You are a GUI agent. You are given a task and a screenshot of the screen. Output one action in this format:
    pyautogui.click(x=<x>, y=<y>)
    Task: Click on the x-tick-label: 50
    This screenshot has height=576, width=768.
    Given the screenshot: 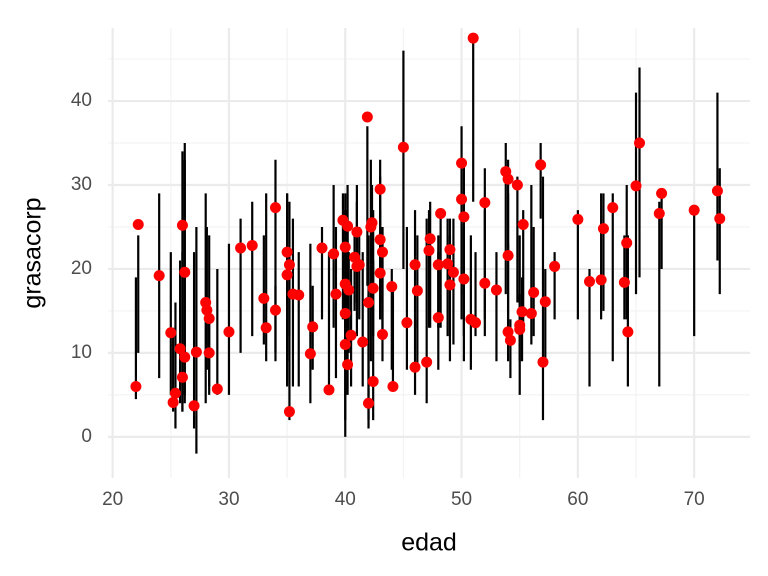 What is the action you would take?
    pyautogui.click(x=461, y=499)
    